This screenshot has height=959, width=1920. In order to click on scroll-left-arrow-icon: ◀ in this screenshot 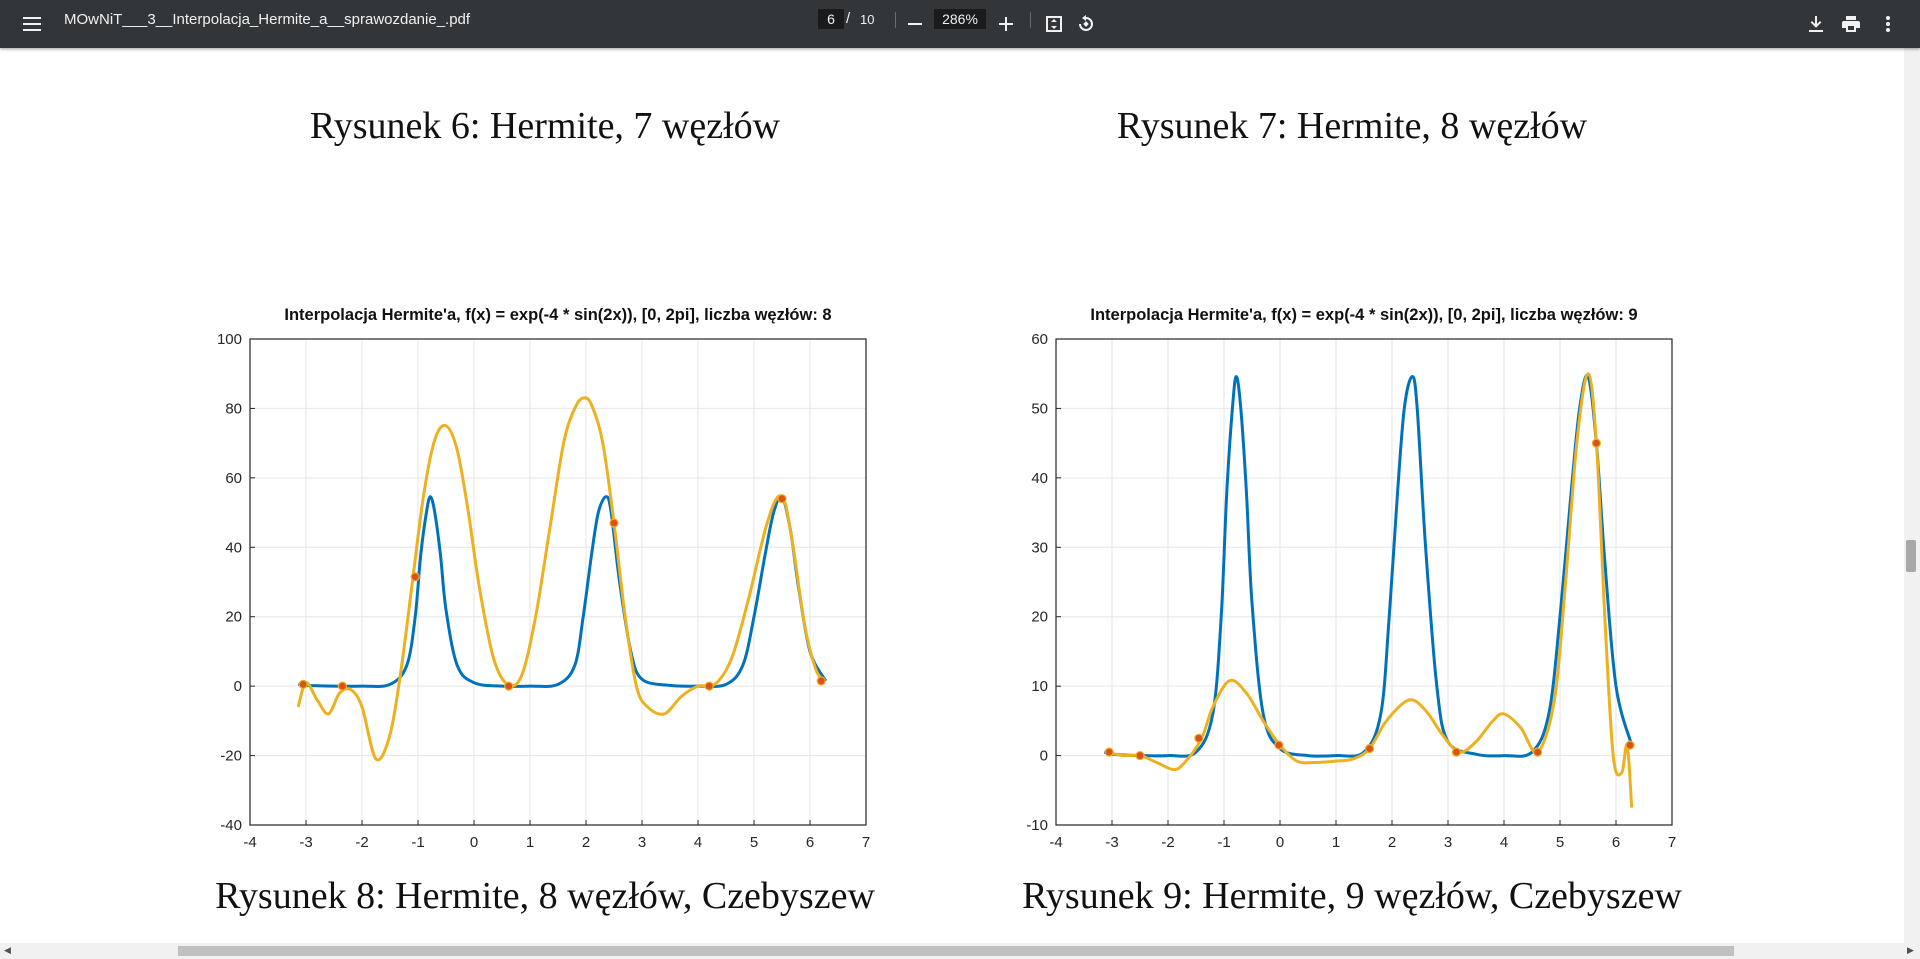, I will do `click(7, 950)`.